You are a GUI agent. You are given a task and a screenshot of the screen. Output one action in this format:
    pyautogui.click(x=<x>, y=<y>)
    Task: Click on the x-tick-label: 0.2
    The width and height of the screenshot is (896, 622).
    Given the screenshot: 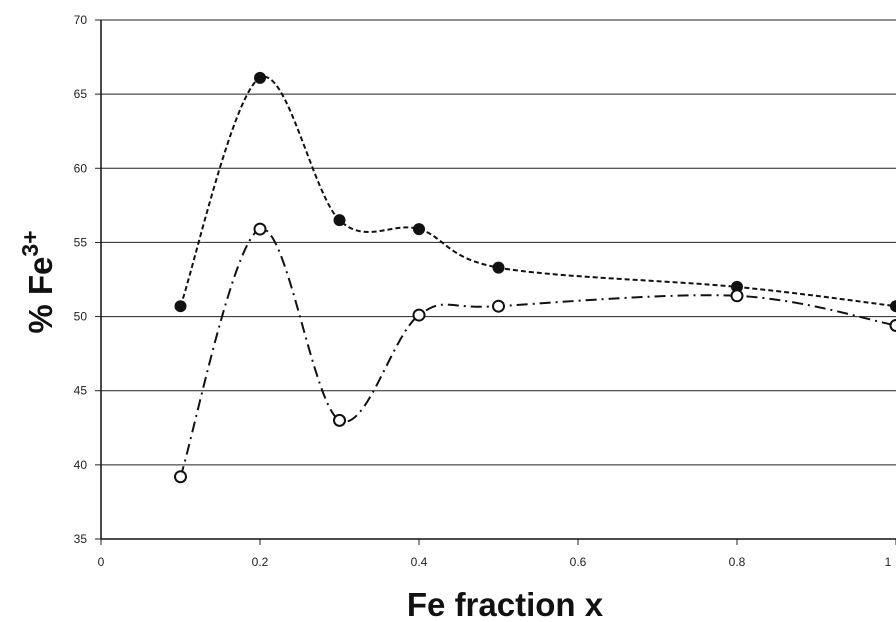 What is the action you would take?
    pyautogui.click(x=260, y=562)
    